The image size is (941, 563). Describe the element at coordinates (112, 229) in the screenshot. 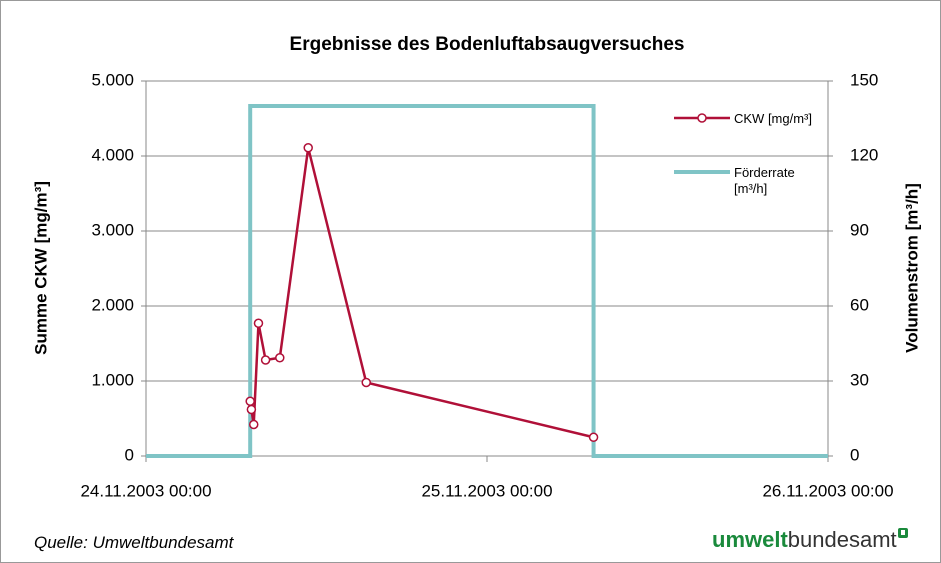

I see `y-tick-label: 3.000` at that location.